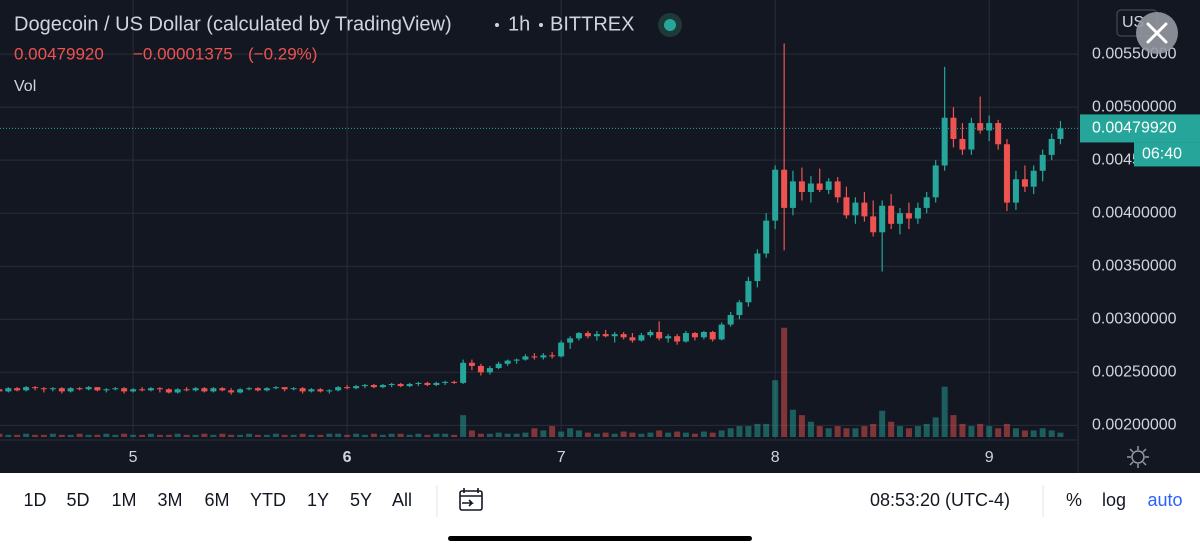 This screenshot has width=1200, height=554. Describe the element at coordinates (268, 500) in the screenshot. I see `range-button: YTD` at that location.